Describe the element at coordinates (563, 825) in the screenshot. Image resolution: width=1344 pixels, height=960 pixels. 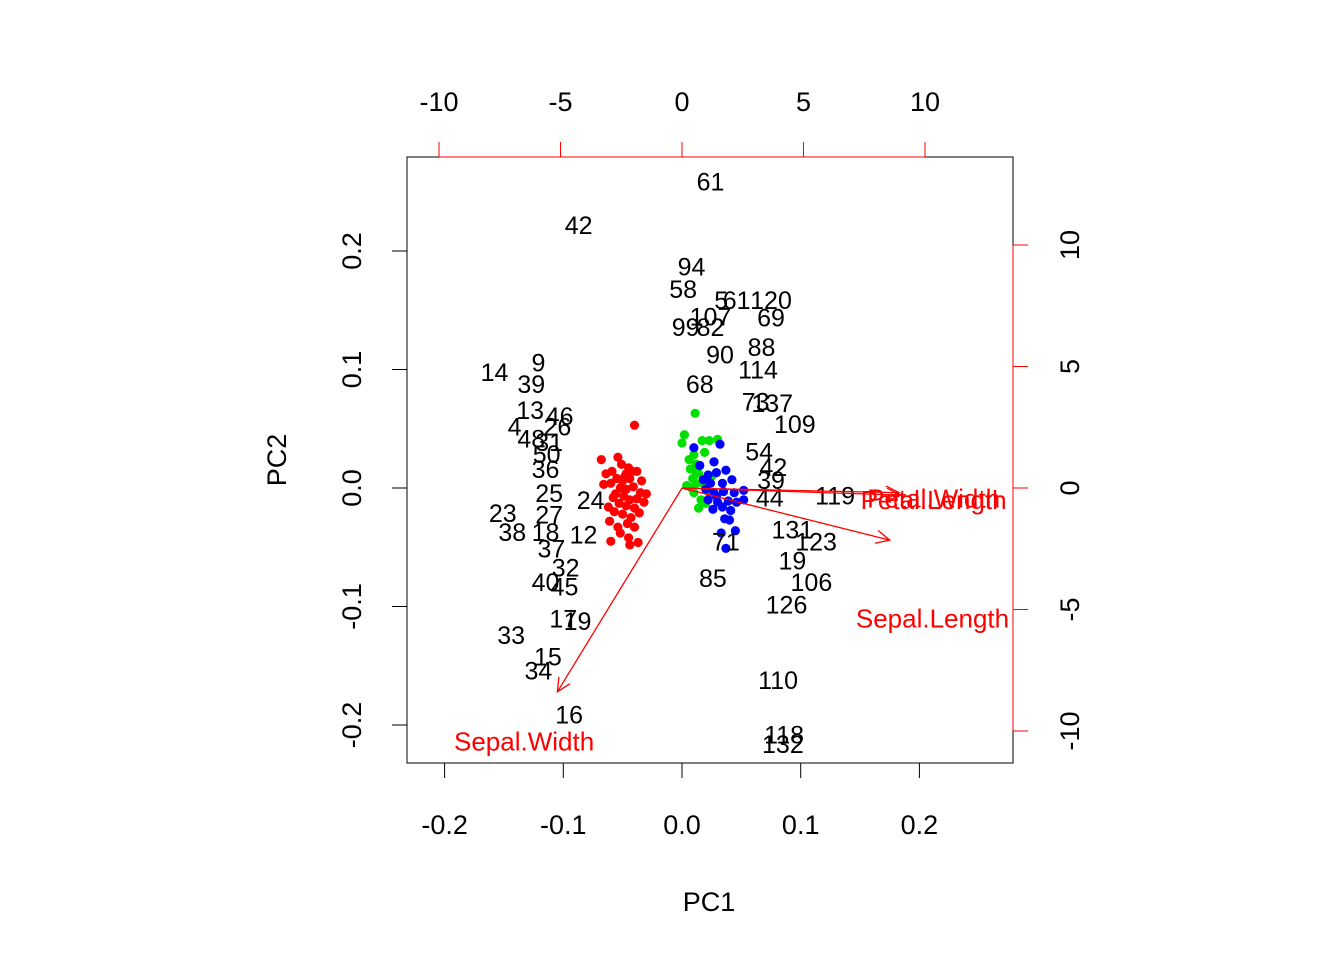
I see `x-tick-label: -0.1` at that location.